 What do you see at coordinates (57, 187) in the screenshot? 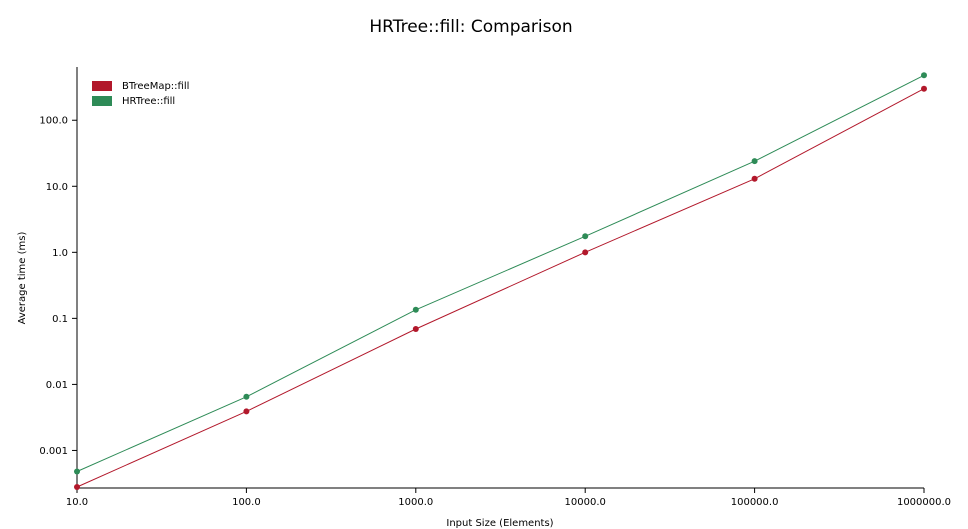
I see `y-tick-label: 10.0` at bounding box center [57, 187].